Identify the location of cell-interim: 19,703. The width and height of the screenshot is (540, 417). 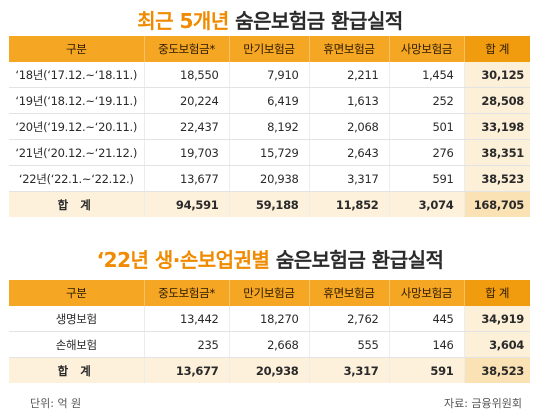
(187, 152).